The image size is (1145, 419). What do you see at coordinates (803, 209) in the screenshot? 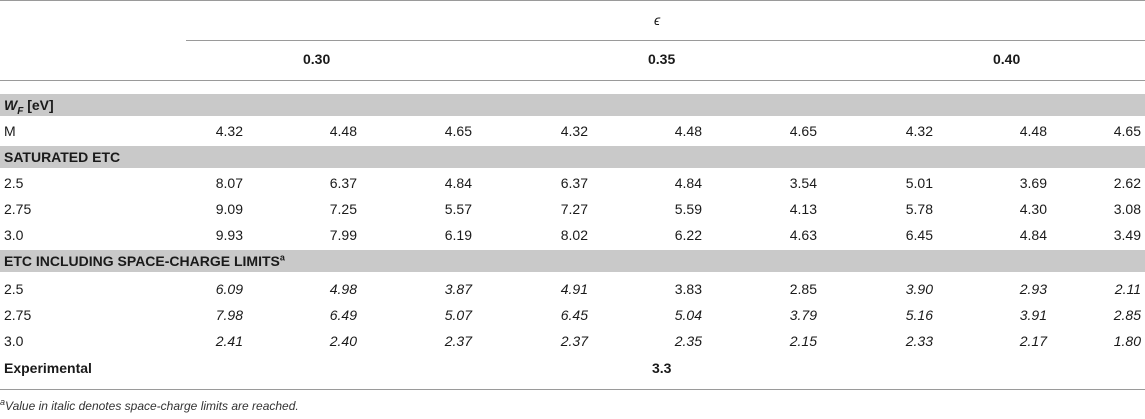
I see `cell: 4.13` at bounding box center [803, 209].